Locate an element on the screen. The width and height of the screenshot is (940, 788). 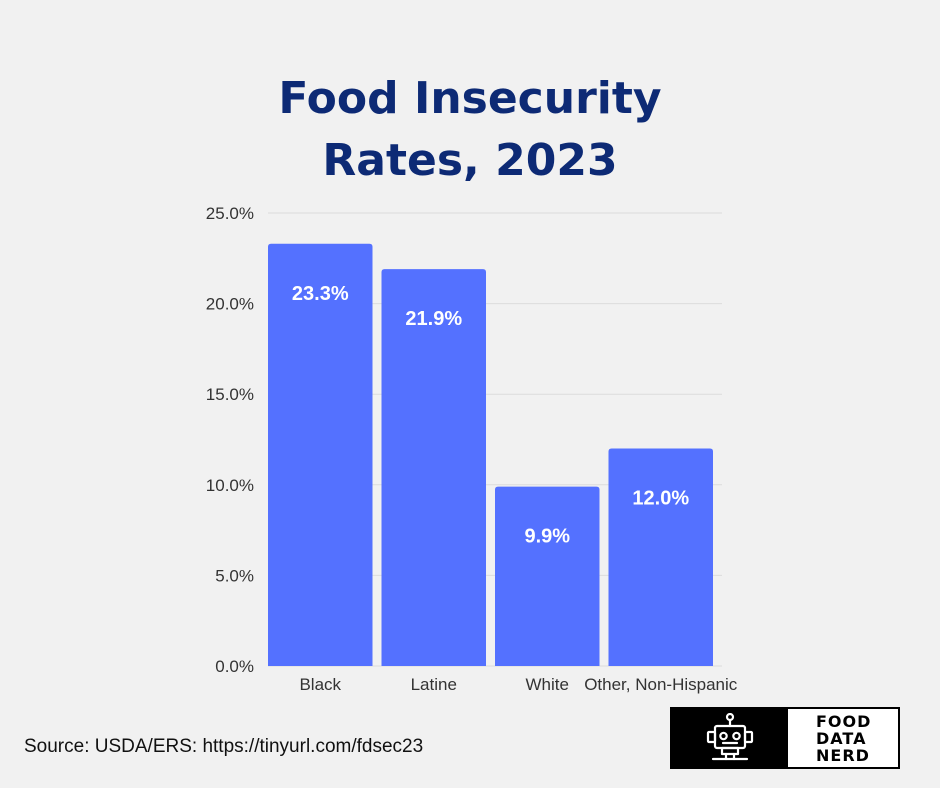
x-axis-ticks: Black Latine White Other, Non-Hispanic is located at coordinates (518, 684).